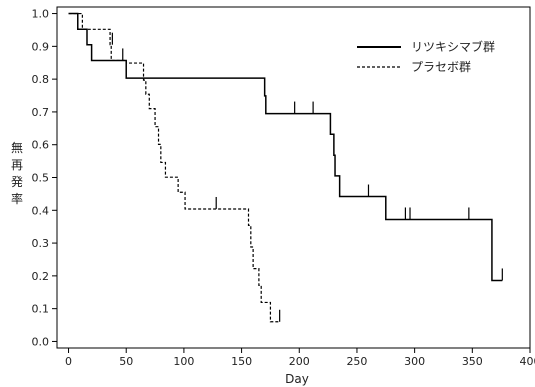 The image size is (535, 387). What do you see at coordinates (41, 145) in the screenshot?
I see `y-tick-label: 0.6` at bounding box center [41, 145].